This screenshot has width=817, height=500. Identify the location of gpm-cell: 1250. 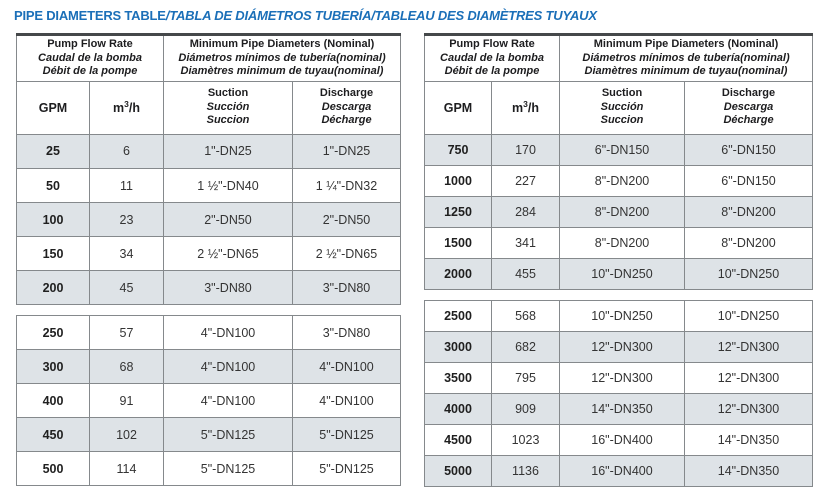
(458, 212).